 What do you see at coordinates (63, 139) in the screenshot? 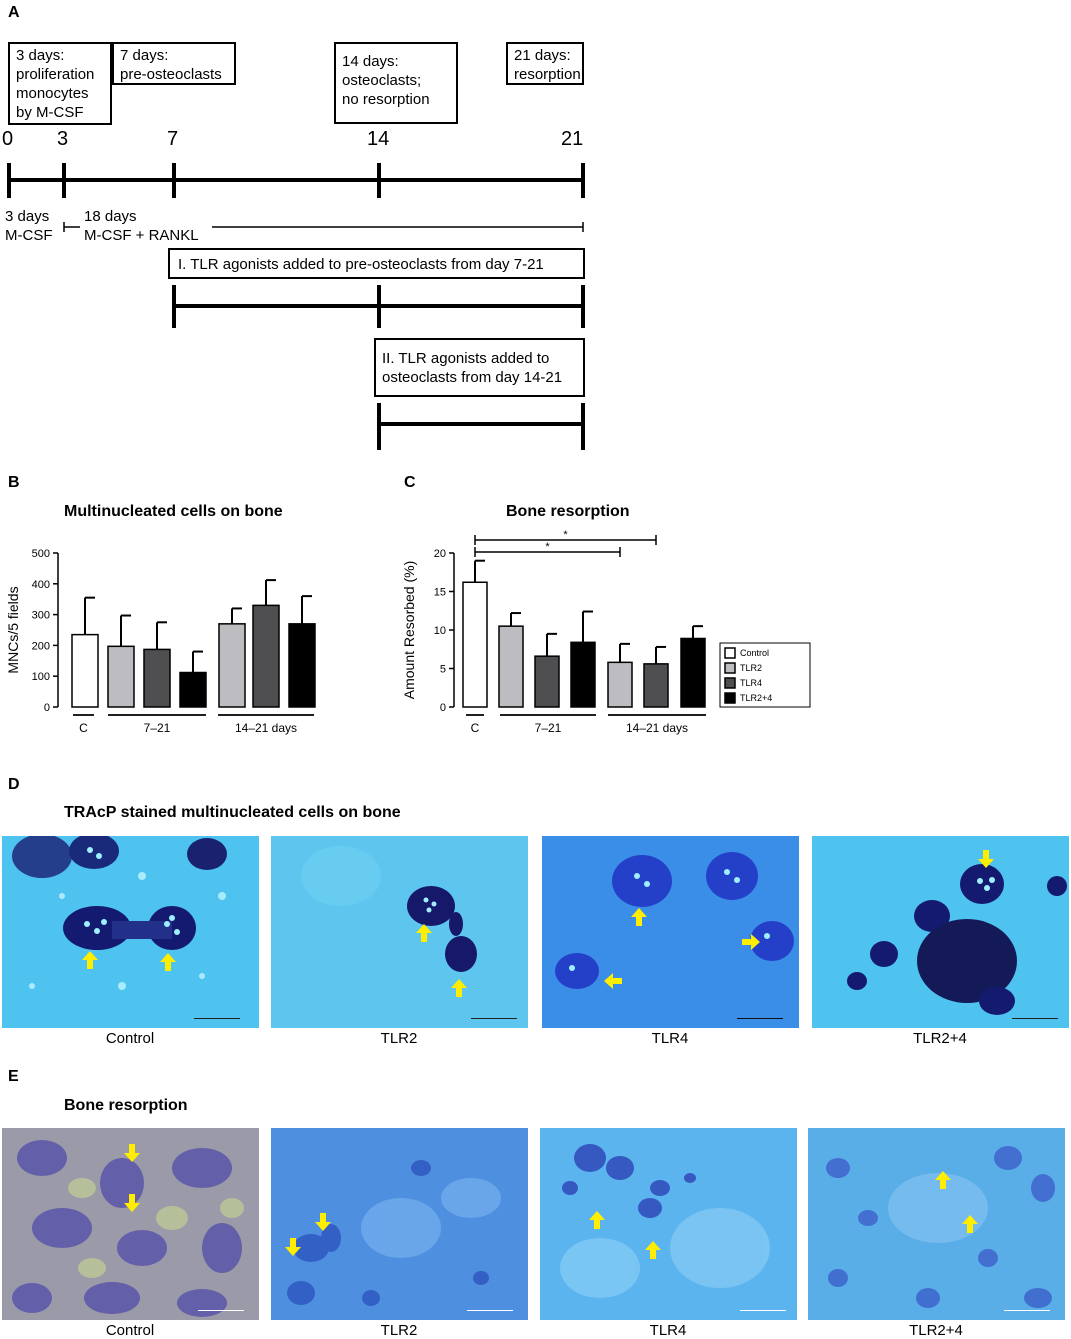
I see `timeline-tick-3: 3` at bounding box center [63, 139].